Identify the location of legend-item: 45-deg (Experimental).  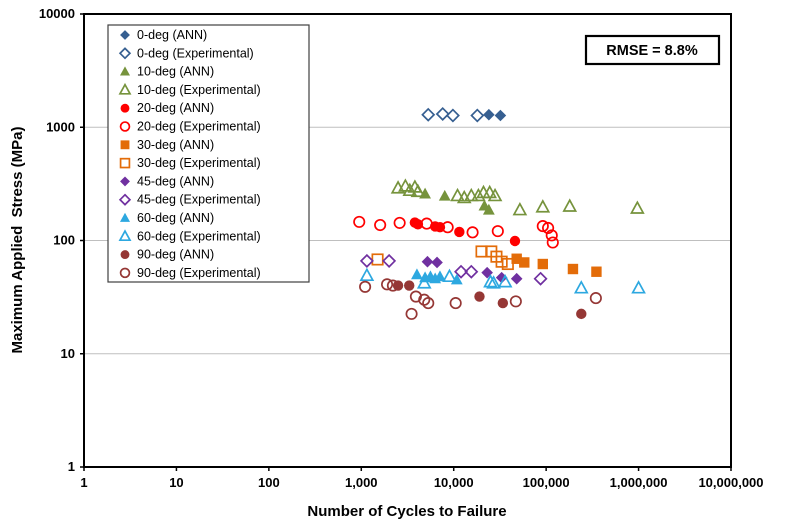
(189, 200).